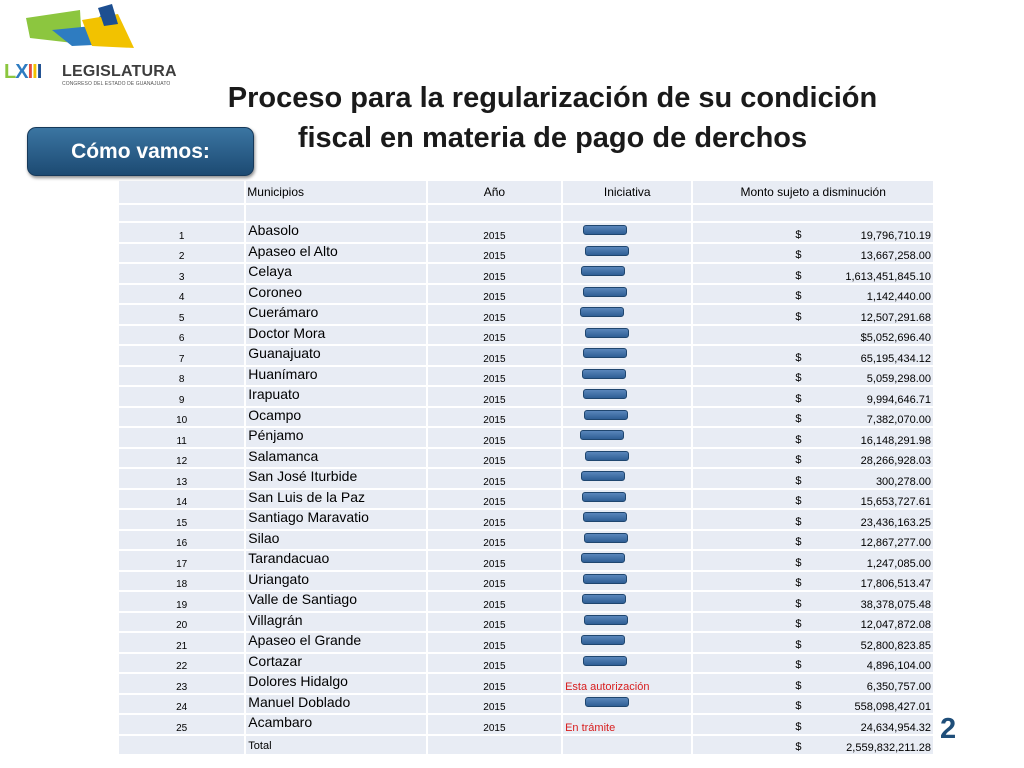 Image resolution: width=1024 pixels, height=768 pixels. What do you see at coordinates (526, 478) in the screenshot?
I see `table-row: 13 San José Iturbide 2015 $300,278.00` at bounding box center [526, 478].